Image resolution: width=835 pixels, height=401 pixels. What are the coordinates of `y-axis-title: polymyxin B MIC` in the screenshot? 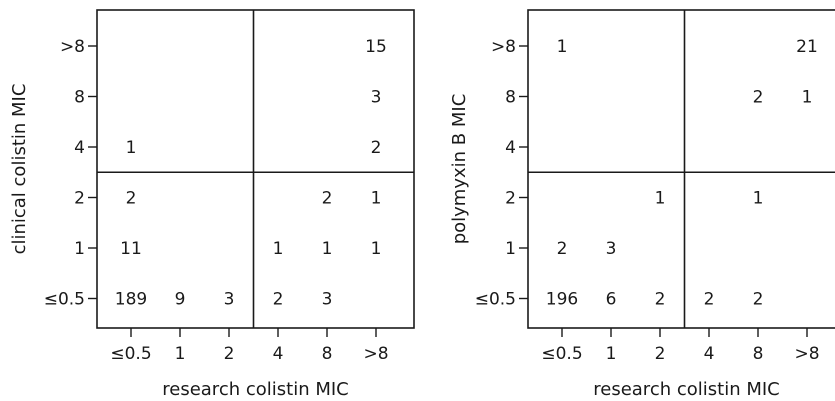 It's located at (459, 169).